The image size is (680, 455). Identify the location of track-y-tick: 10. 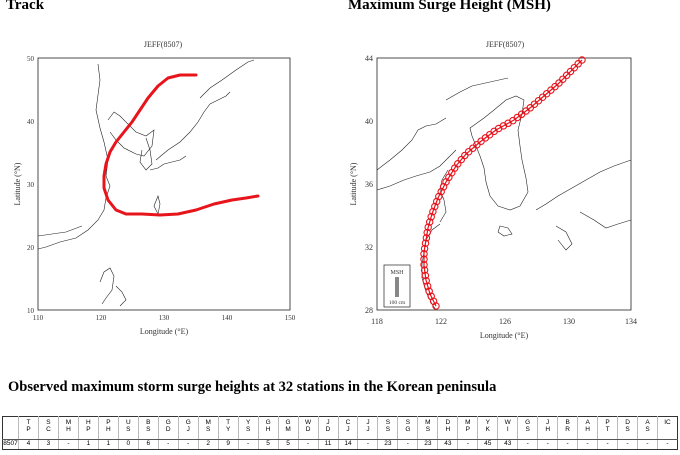
(31, 311).